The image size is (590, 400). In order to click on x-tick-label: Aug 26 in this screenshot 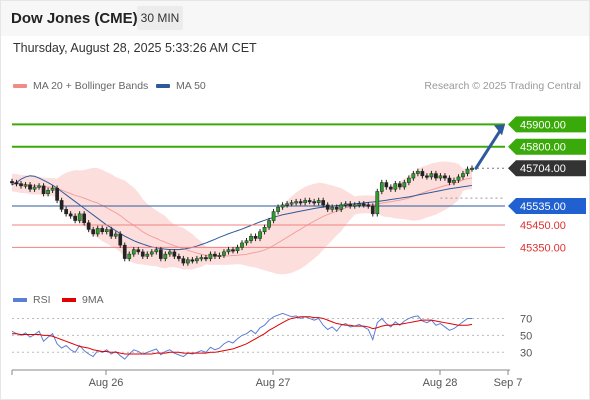, I will do `click(106, 383)`.